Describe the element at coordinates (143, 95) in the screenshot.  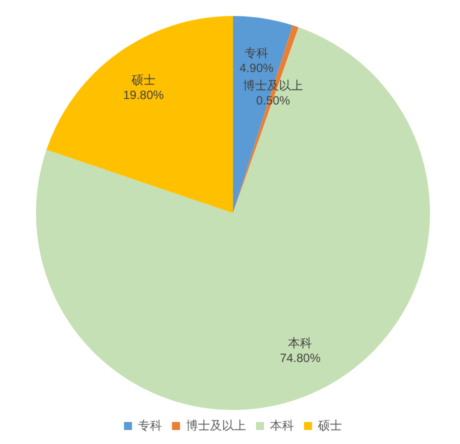
I see `data-label: 19.80%` at that location.